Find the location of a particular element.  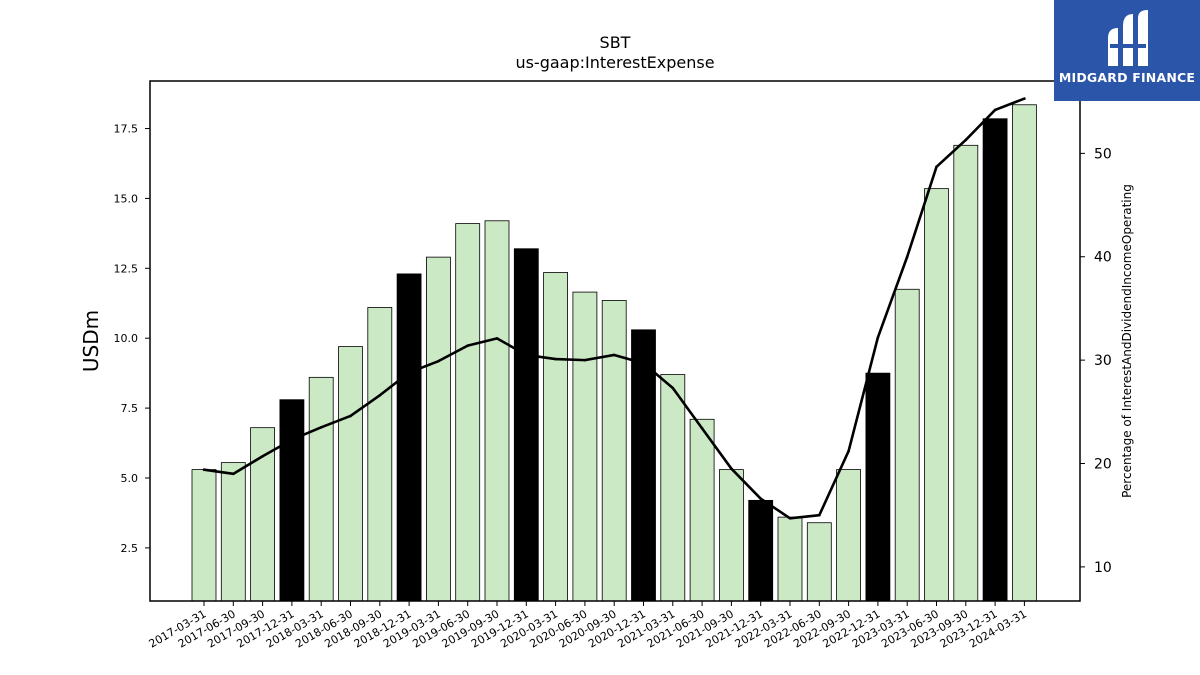

y-tick-label: 5.0 is located at coordinates (130, 478).